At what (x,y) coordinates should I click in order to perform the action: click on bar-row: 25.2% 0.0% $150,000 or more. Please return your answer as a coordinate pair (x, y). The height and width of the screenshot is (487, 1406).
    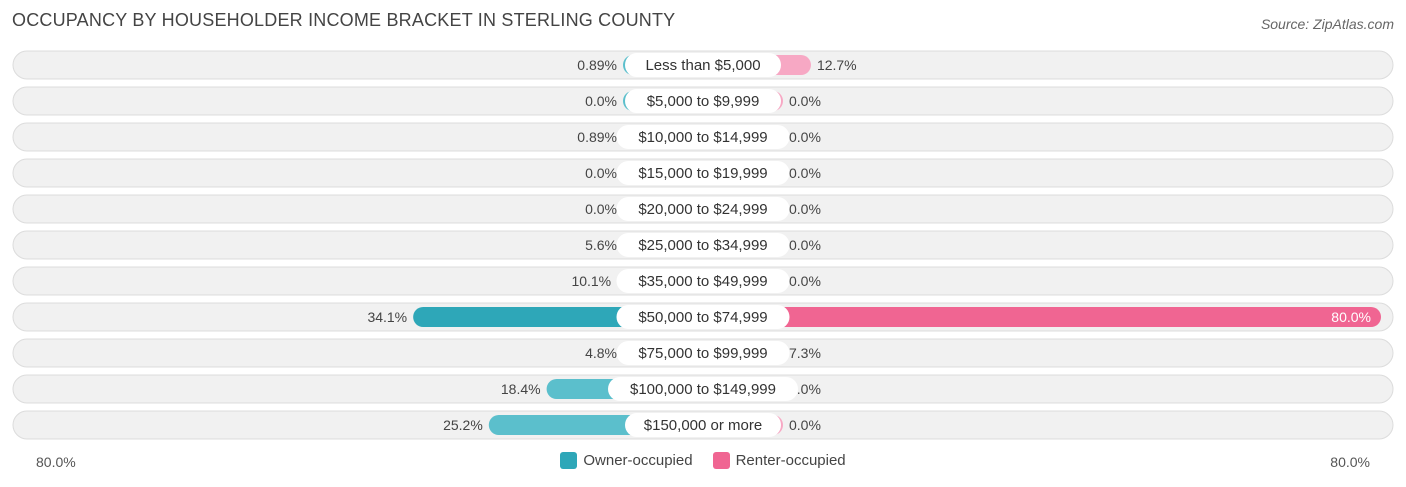
    Looking at the image, I should click on (703, 425).